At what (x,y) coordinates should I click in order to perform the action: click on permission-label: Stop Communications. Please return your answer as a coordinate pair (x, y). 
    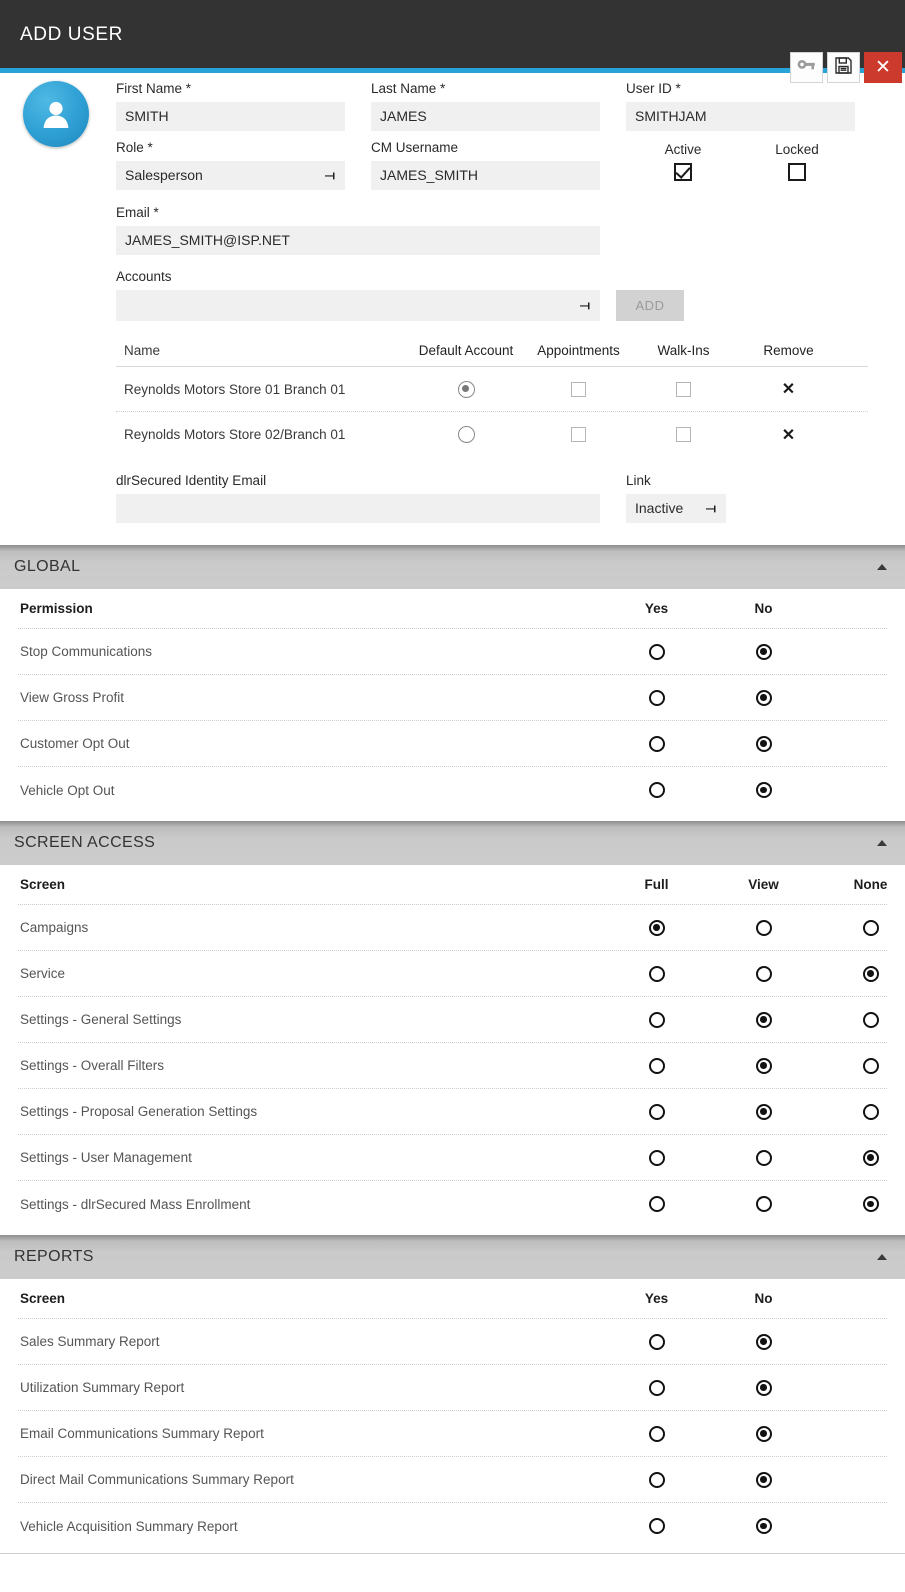
    Looking at the image, I should click on (86, 651).